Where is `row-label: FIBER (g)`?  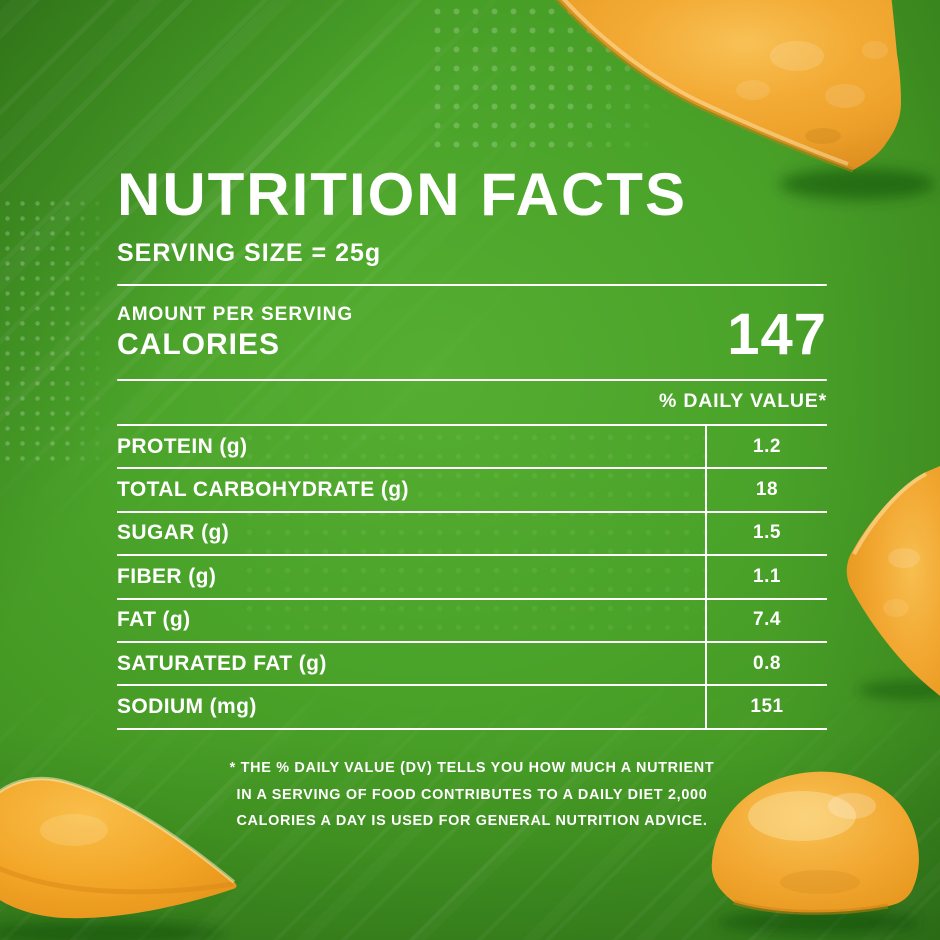 row-label: FIBER (g) is located at coordinates (167, 576).